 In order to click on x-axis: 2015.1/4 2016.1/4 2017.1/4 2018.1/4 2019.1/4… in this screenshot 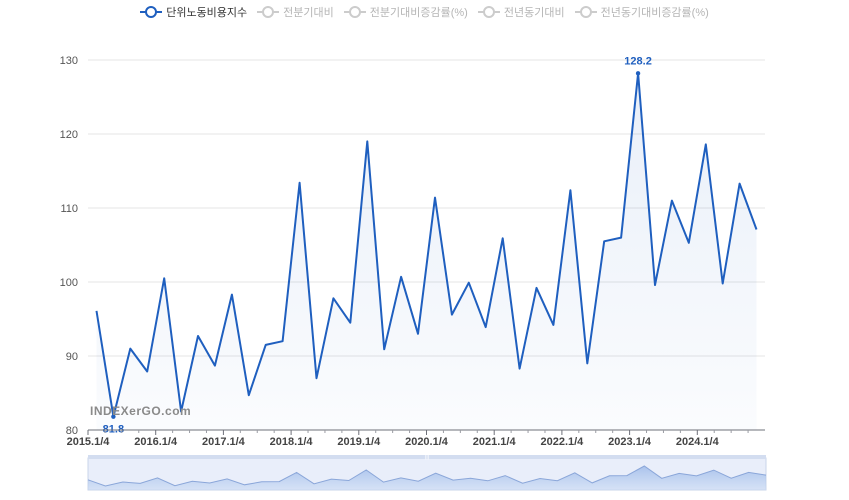, I will do `click(416, 438)`.